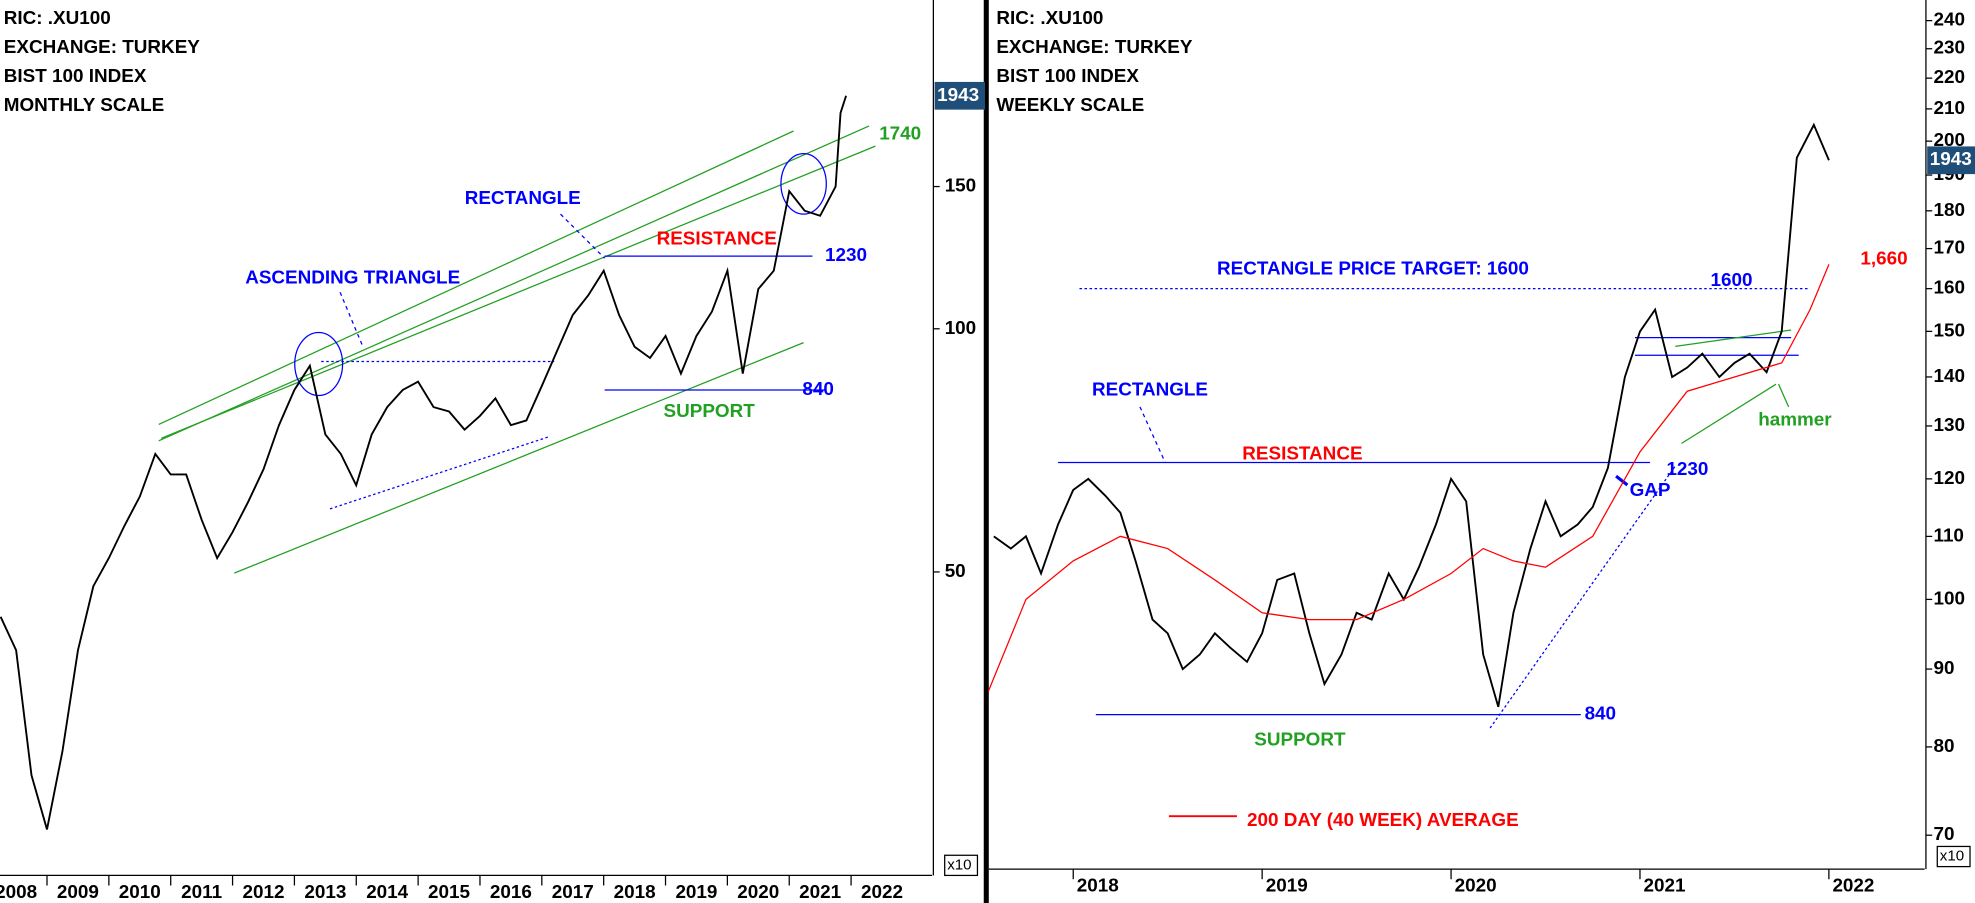 The height and width of the screenshot is (903, 1975). What do you see at coordinates (1949, 20) in the screenshot?
I see `y-tick-label: 240` at bounding box center [1949, 20].